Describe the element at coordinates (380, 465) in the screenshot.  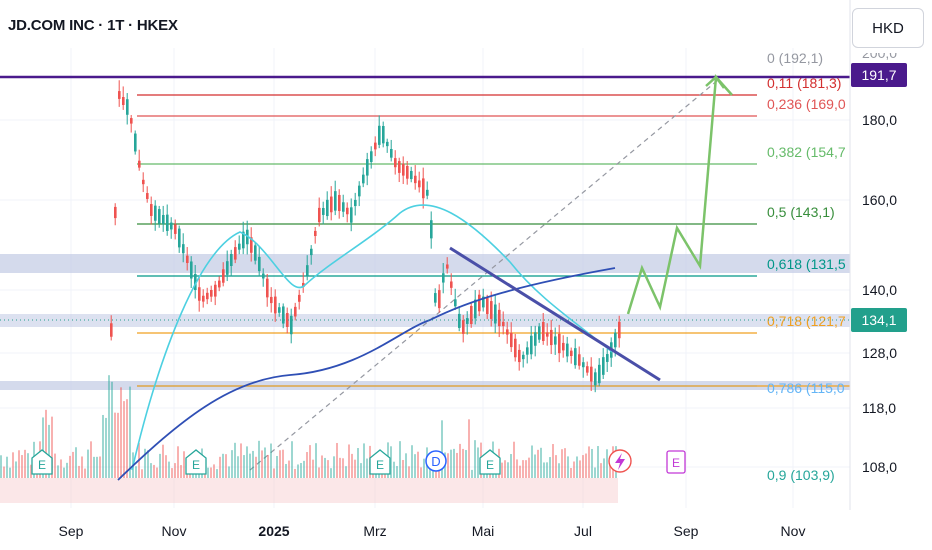
I see `earnings-marker-label: E` at that location.